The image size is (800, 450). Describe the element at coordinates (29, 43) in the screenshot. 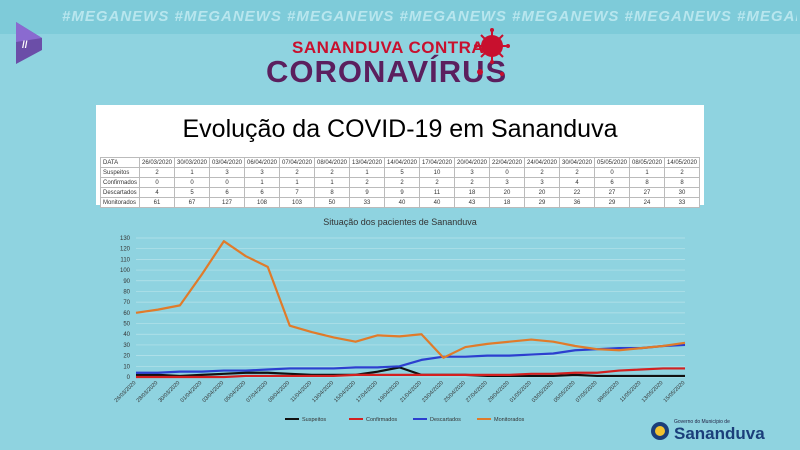

I see `meganews-logo-icon: //` at that location.